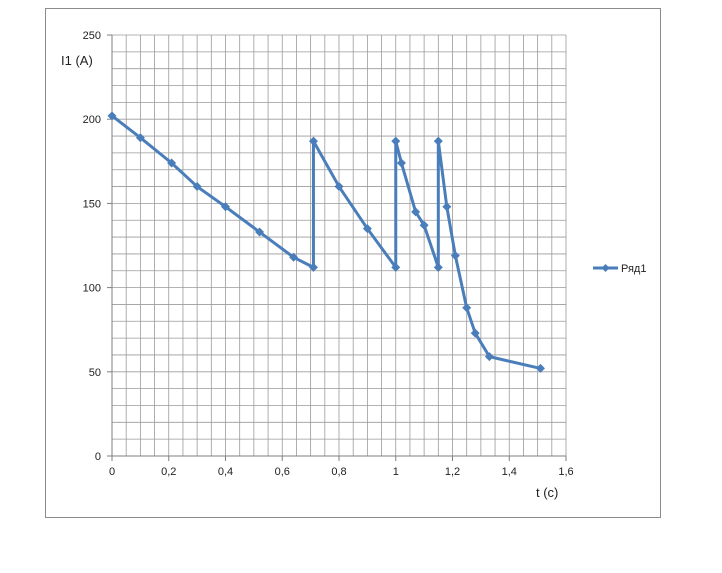 This screenshot has height=573, width=722. I want to click on y-tick-label: 0, so click(98, 457).